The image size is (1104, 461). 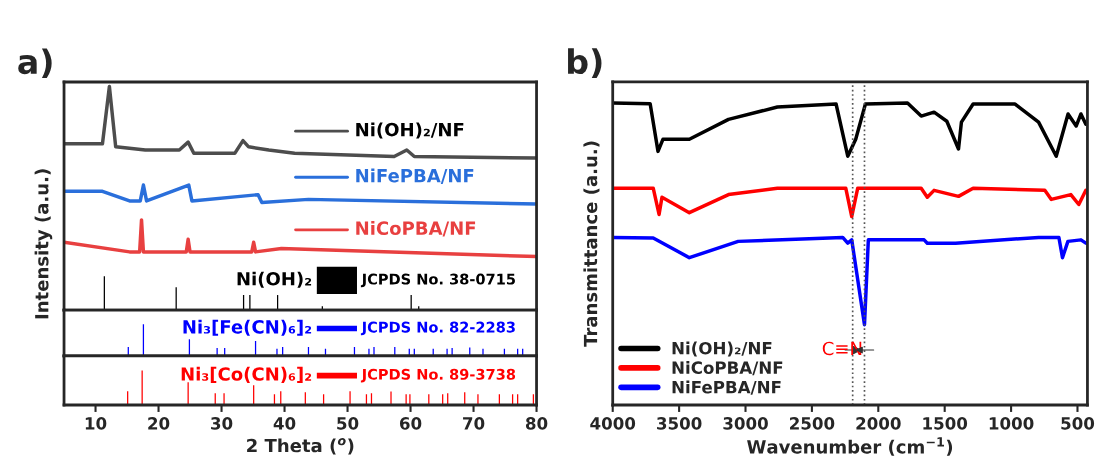 What do you see at coordinates (274, 279) in the screenshot?
I see `series-label: Ni(OH)₂` at bounding box center [274, 279].